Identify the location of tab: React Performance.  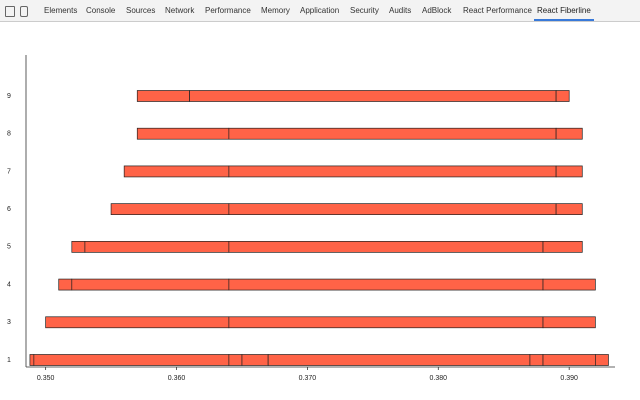
(497, 10).